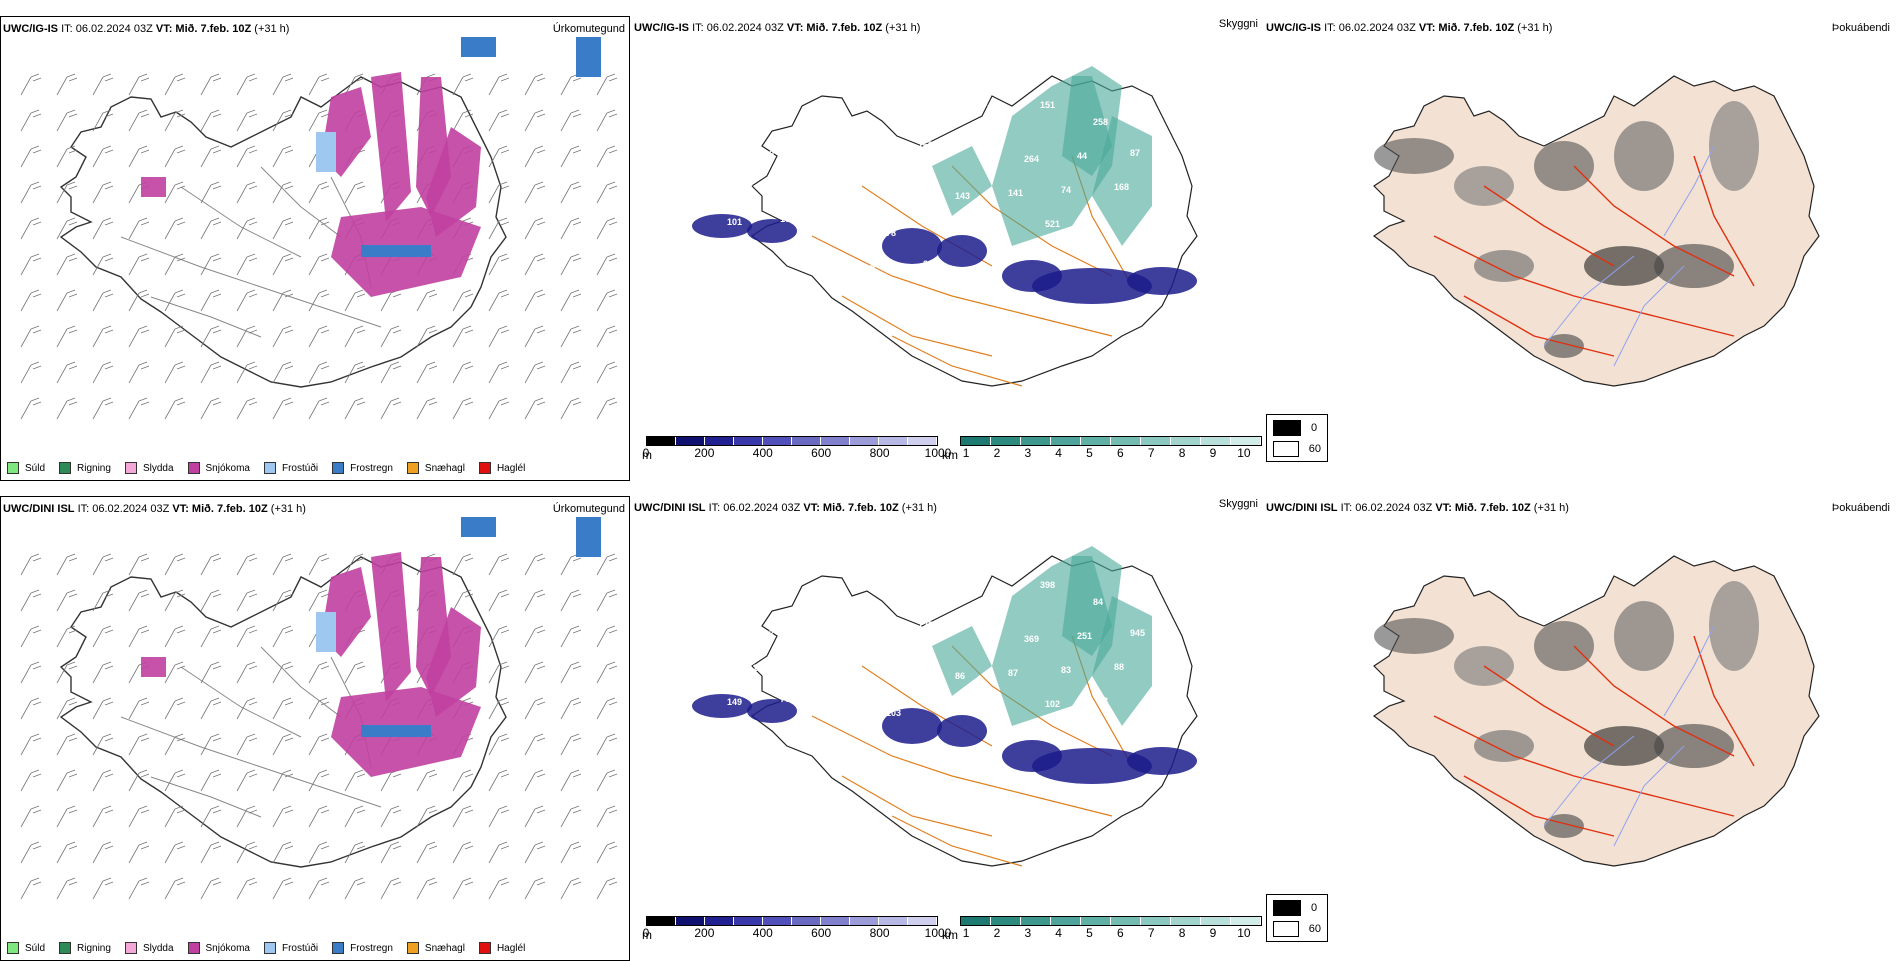 The width and height of the screenshot is (1900, 961). I want to click on visibility-label: 211, so click(750, 668).